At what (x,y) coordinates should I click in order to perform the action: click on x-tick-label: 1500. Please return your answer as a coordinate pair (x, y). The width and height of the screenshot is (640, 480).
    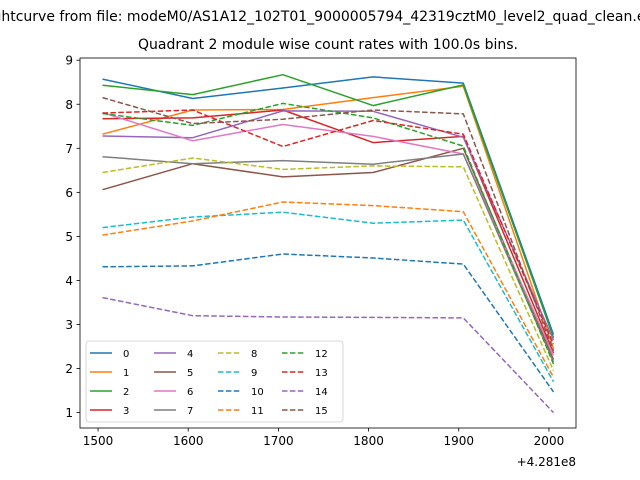
    Looking at the image, I should click on (98, 441).